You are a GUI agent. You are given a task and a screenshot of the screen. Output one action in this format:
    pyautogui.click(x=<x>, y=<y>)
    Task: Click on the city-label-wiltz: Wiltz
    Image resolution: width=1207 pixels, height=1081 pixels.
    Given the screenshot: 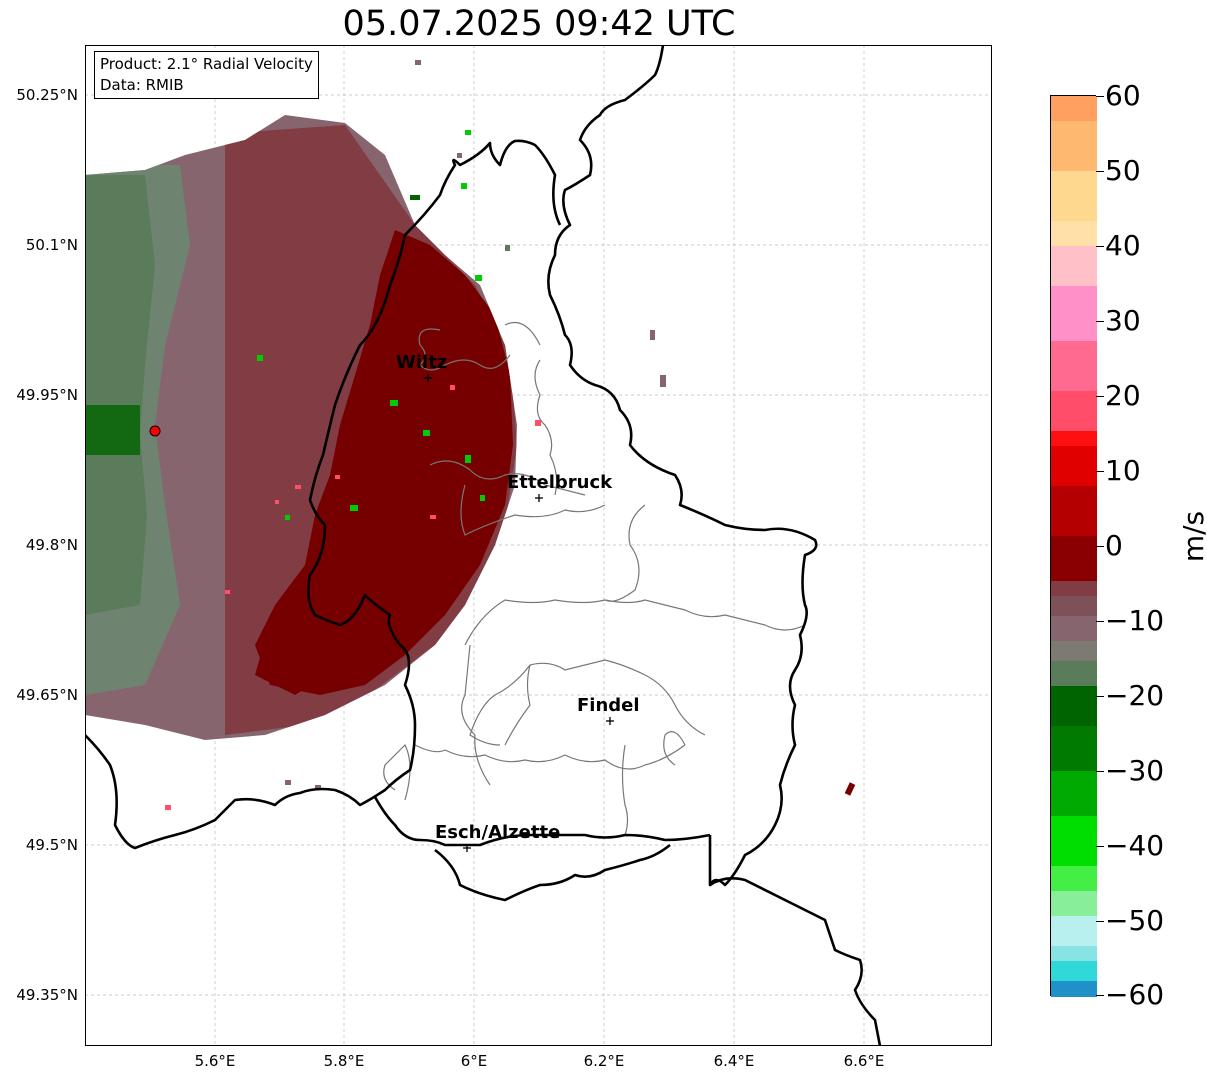 What is the action you would take?
    pyautogui.click(x=421, y=362)
    